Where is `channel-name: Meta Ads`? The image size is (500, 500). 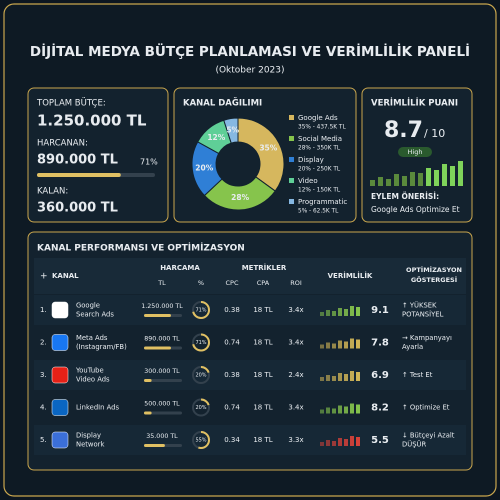 channel-name: Meta Ads is located at coordinates (92, 338).